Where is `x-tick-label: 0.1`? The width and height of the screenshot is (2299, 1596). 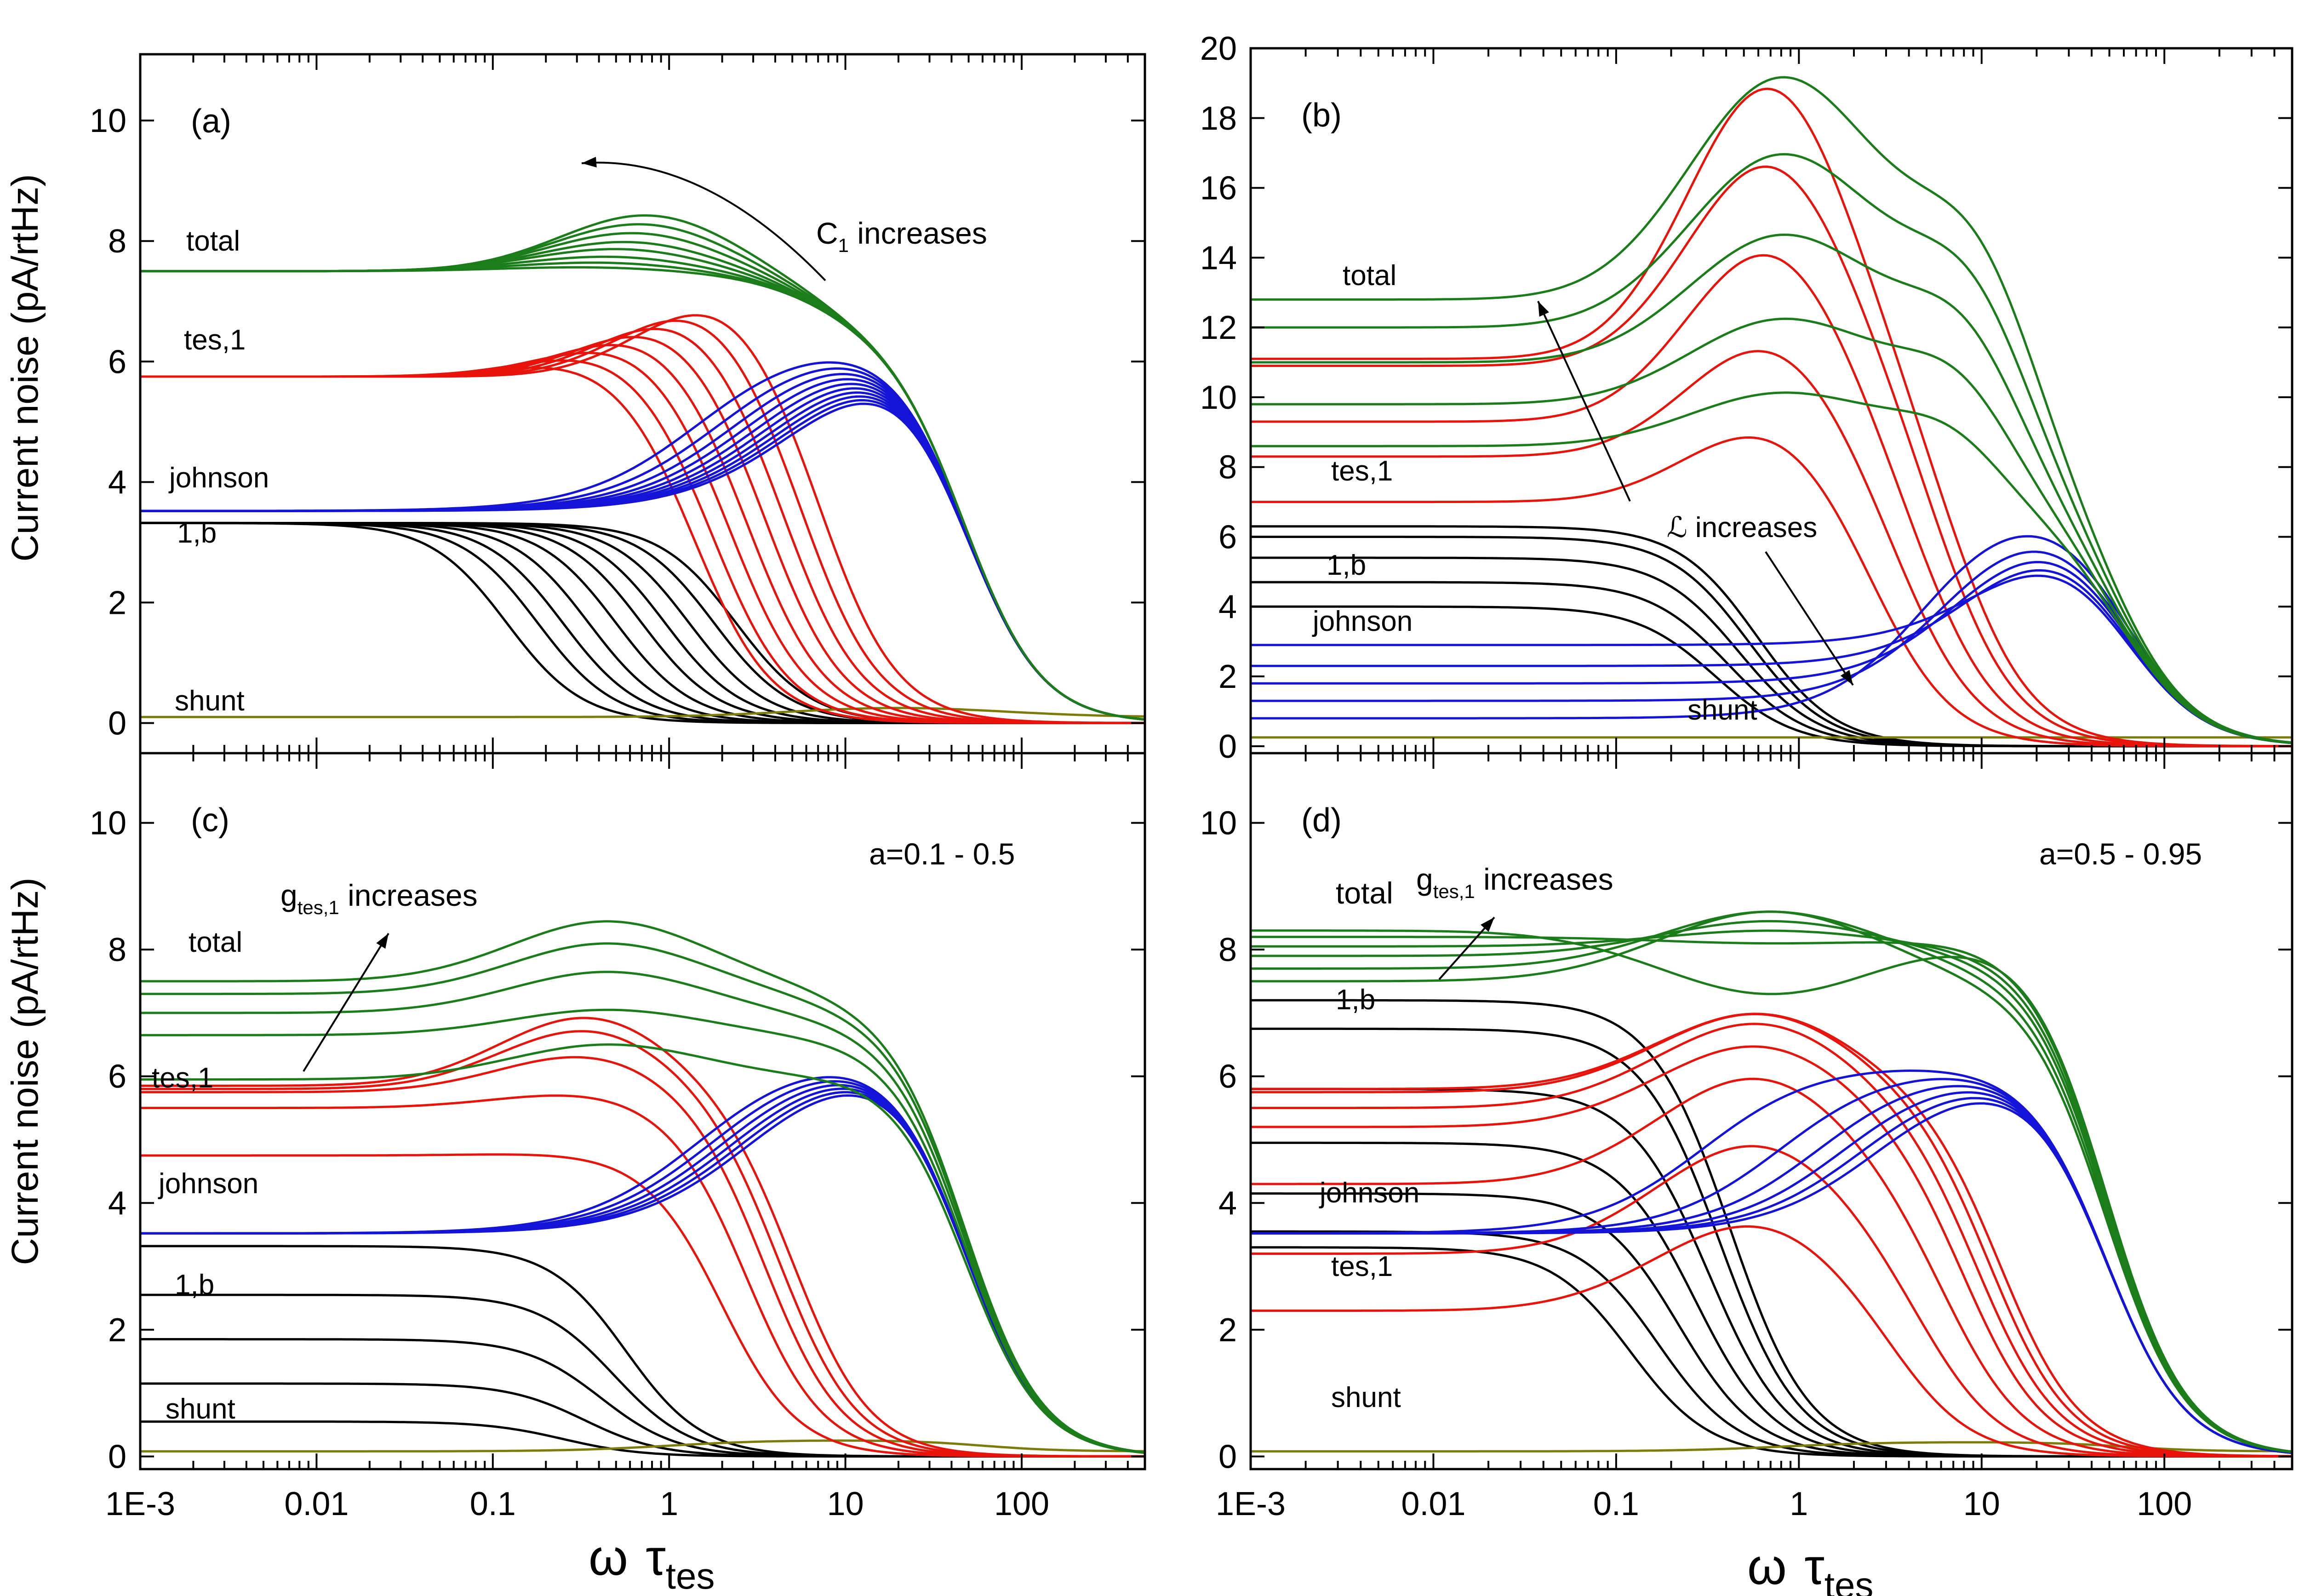 x-tick-label: 0.1 is located at coordinates (1616, 1504).